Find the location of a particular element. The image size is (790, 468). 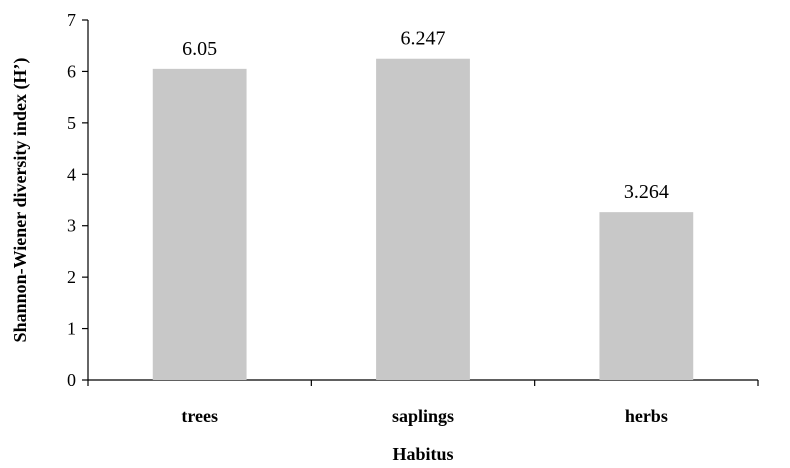

y-tick-label: 7 is located at coordinates (71, 20).